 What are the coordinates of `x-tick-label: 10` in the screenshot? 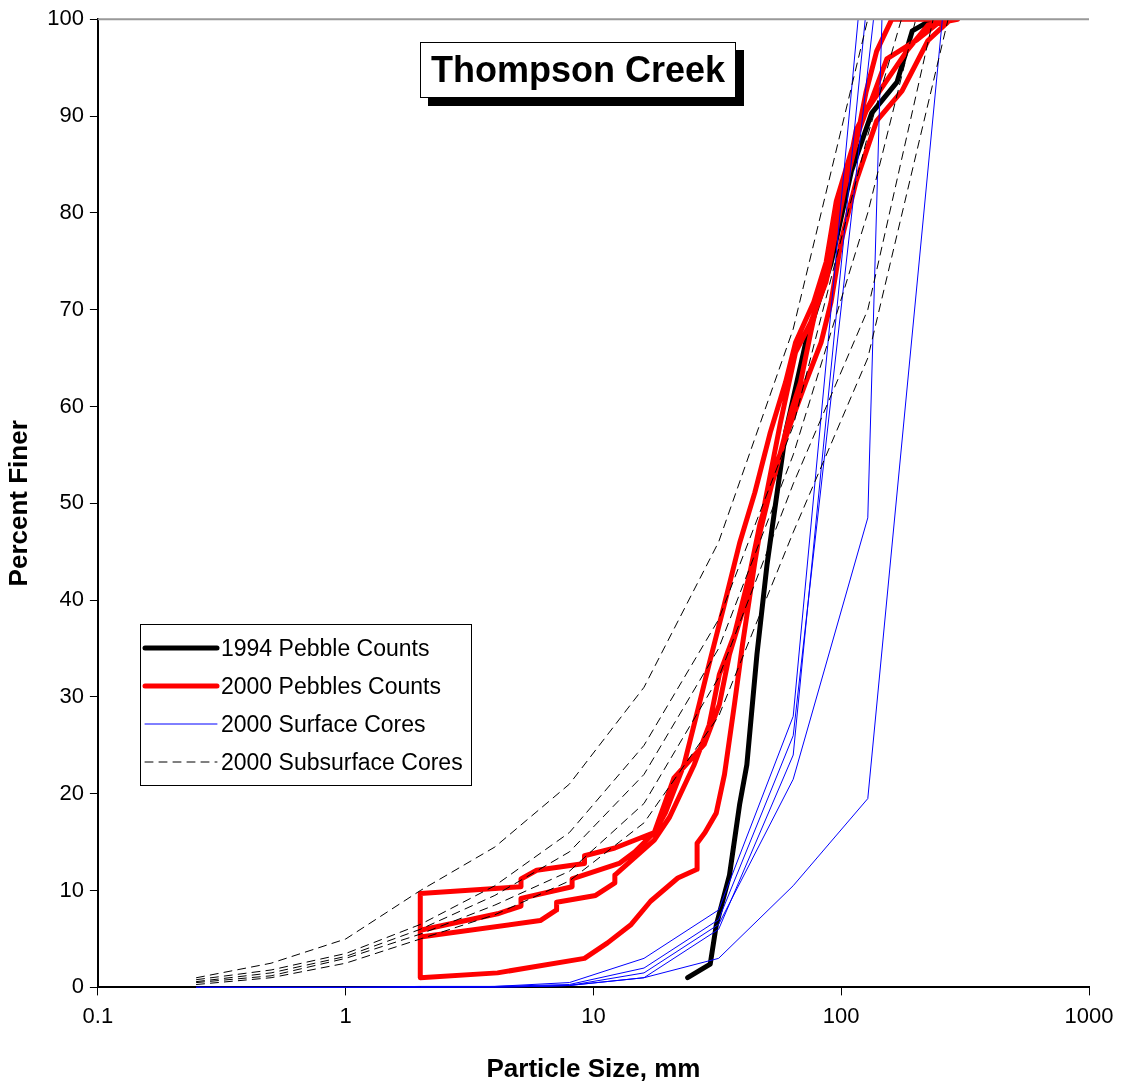 It's located at (593, 1015).